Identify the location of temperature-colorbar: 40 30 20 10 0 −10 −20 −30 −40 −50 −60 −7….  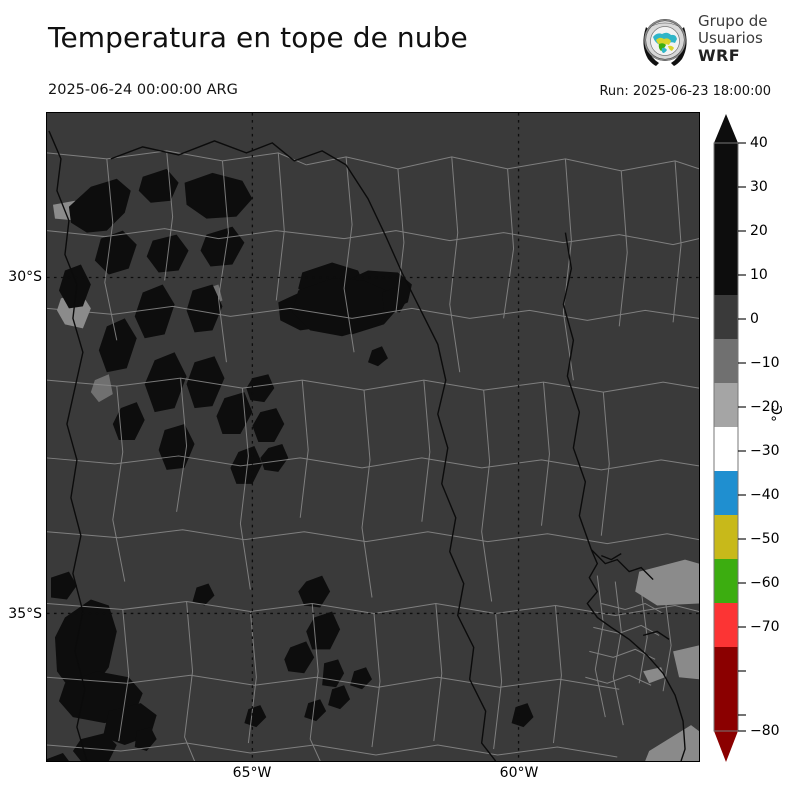
(751, 442).